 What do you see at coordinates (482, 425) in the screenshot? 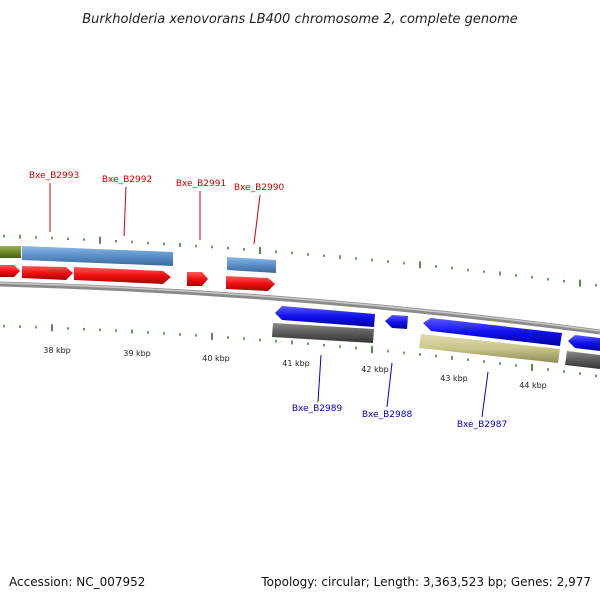
I see `gene-label-reverse: Bxe_B2987` at bounding box center [482, 425].